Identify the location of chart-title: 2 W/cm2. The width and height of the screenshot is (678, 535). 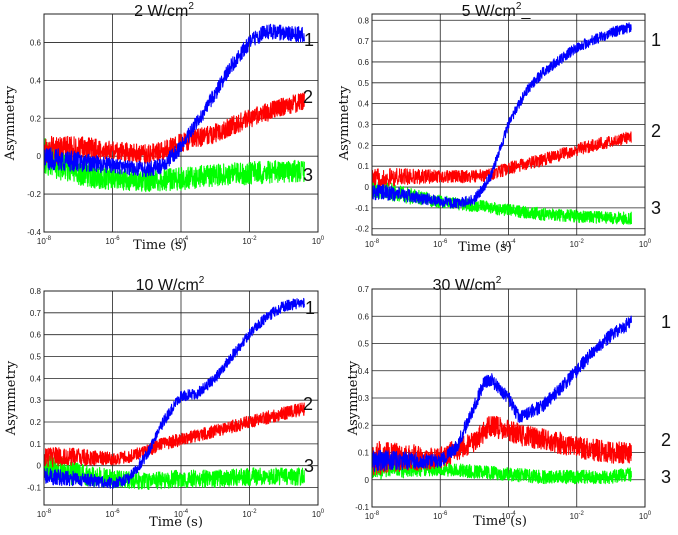
(164, 10).